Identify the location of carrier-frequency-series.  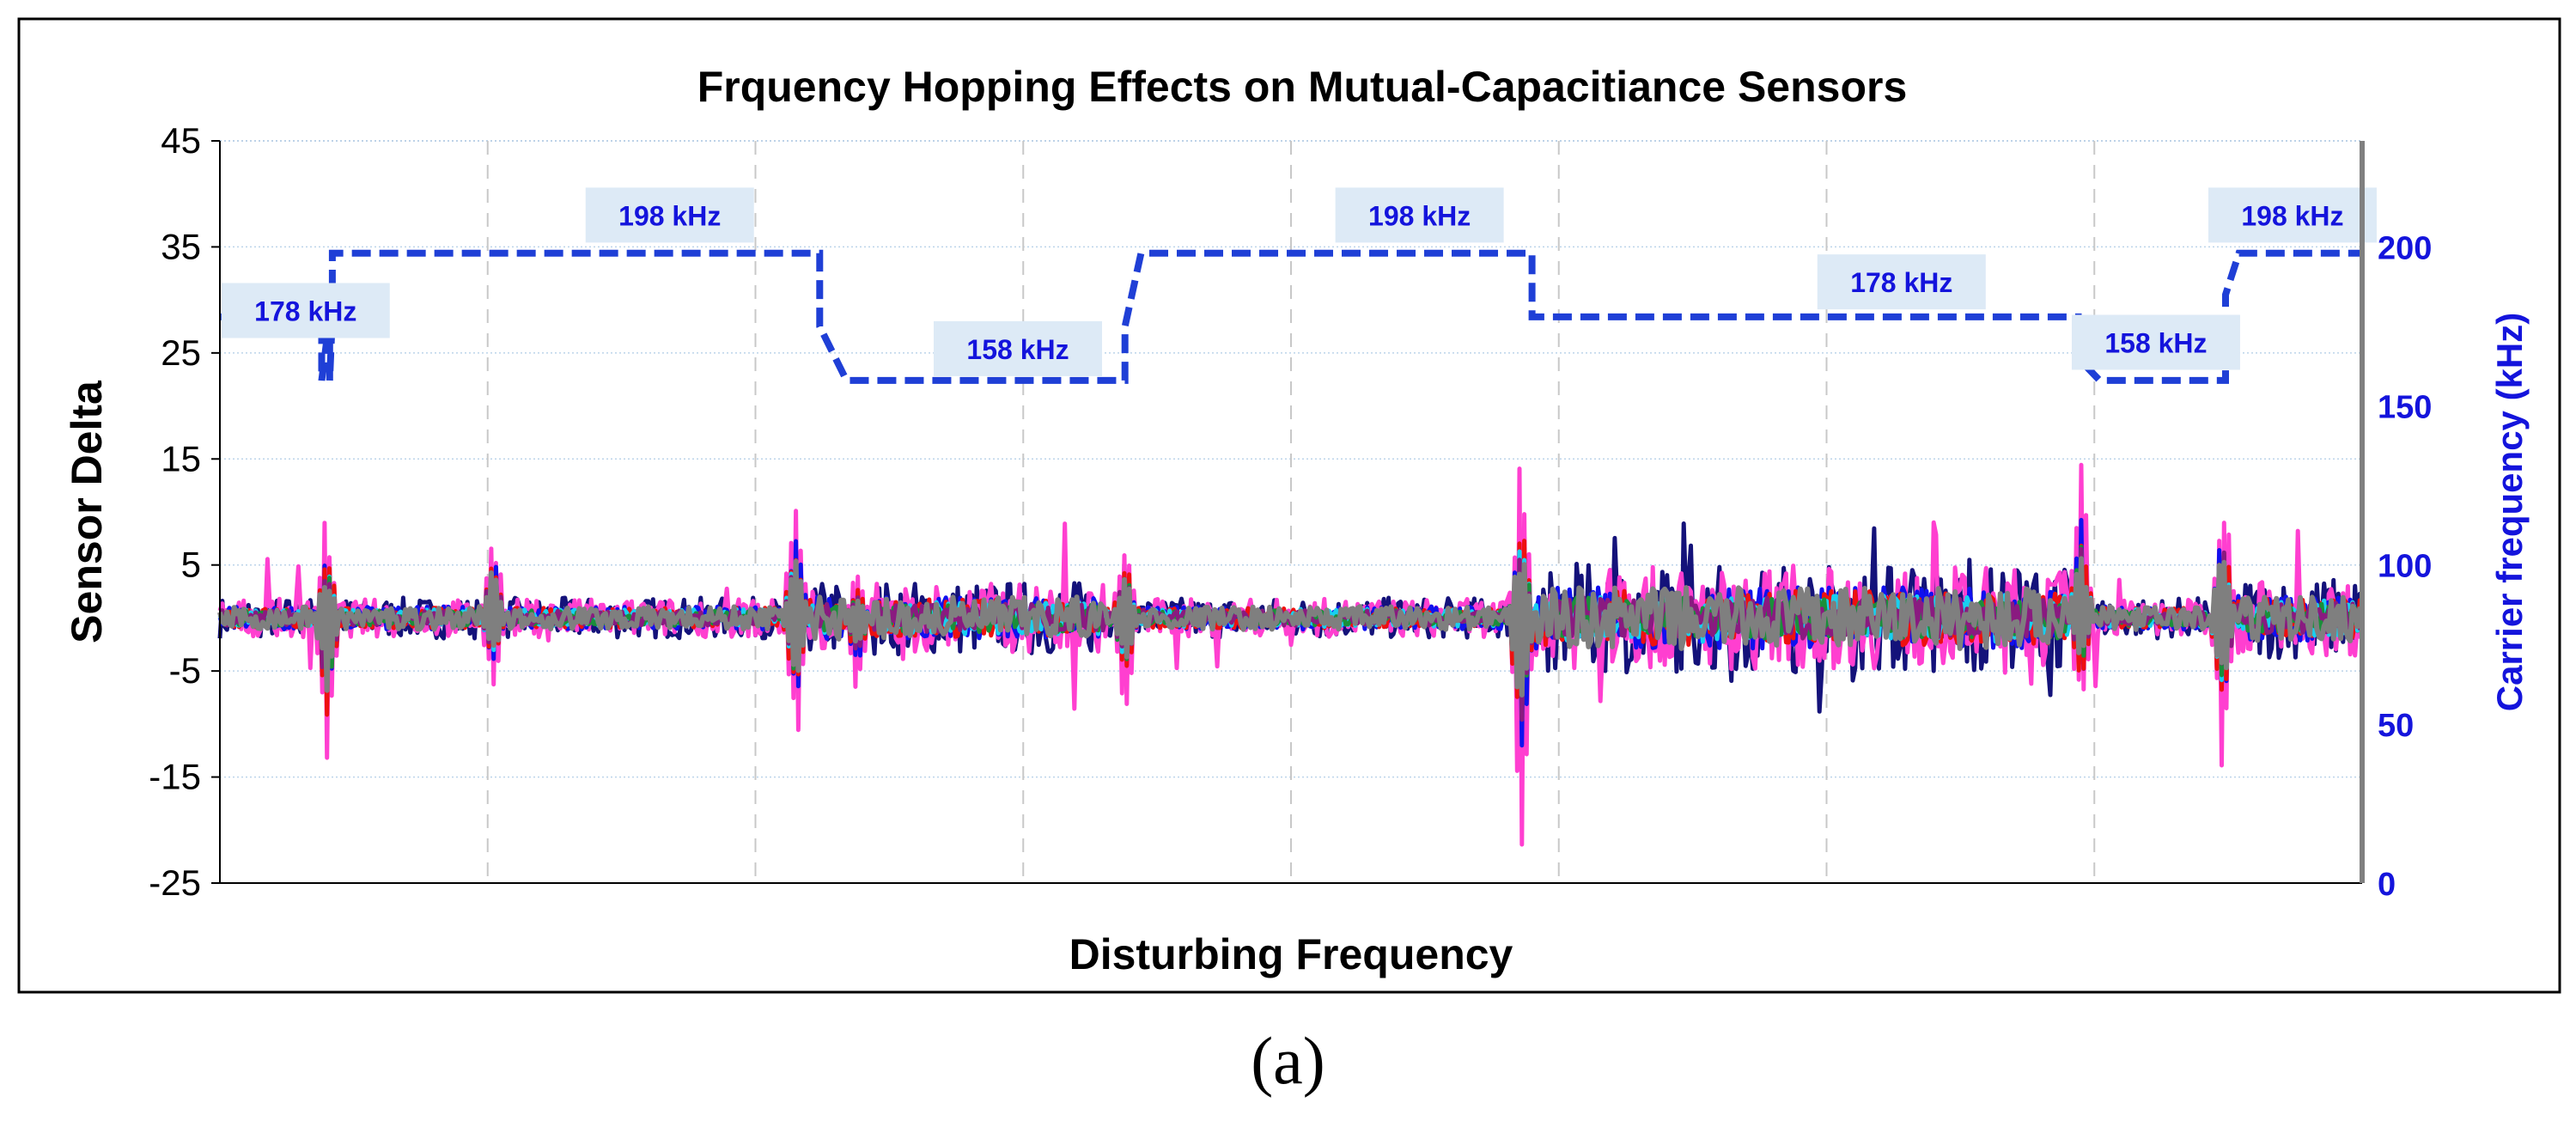
(1291, 316).